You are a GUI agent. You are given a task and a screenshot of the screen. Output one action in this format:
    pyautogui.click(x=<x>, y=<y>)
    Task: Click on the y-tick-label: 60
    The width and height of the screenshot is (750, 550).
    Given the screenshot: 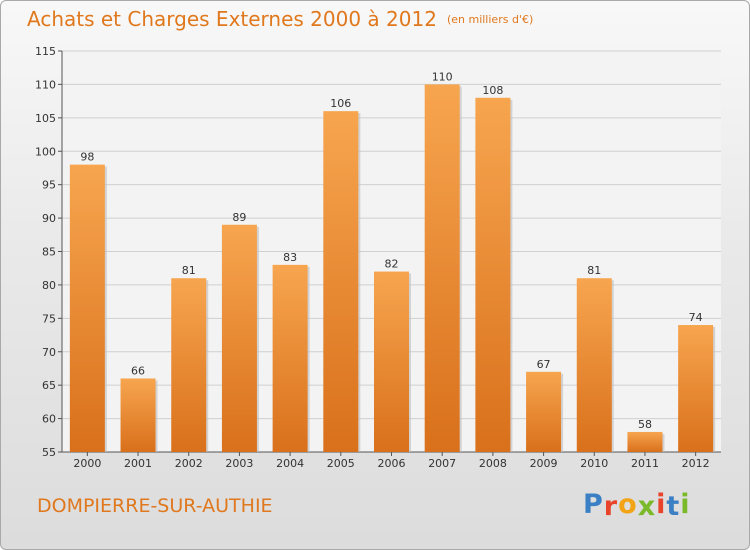 What is the action you would take?
    pyautogui.click(x=49, y=419)
    